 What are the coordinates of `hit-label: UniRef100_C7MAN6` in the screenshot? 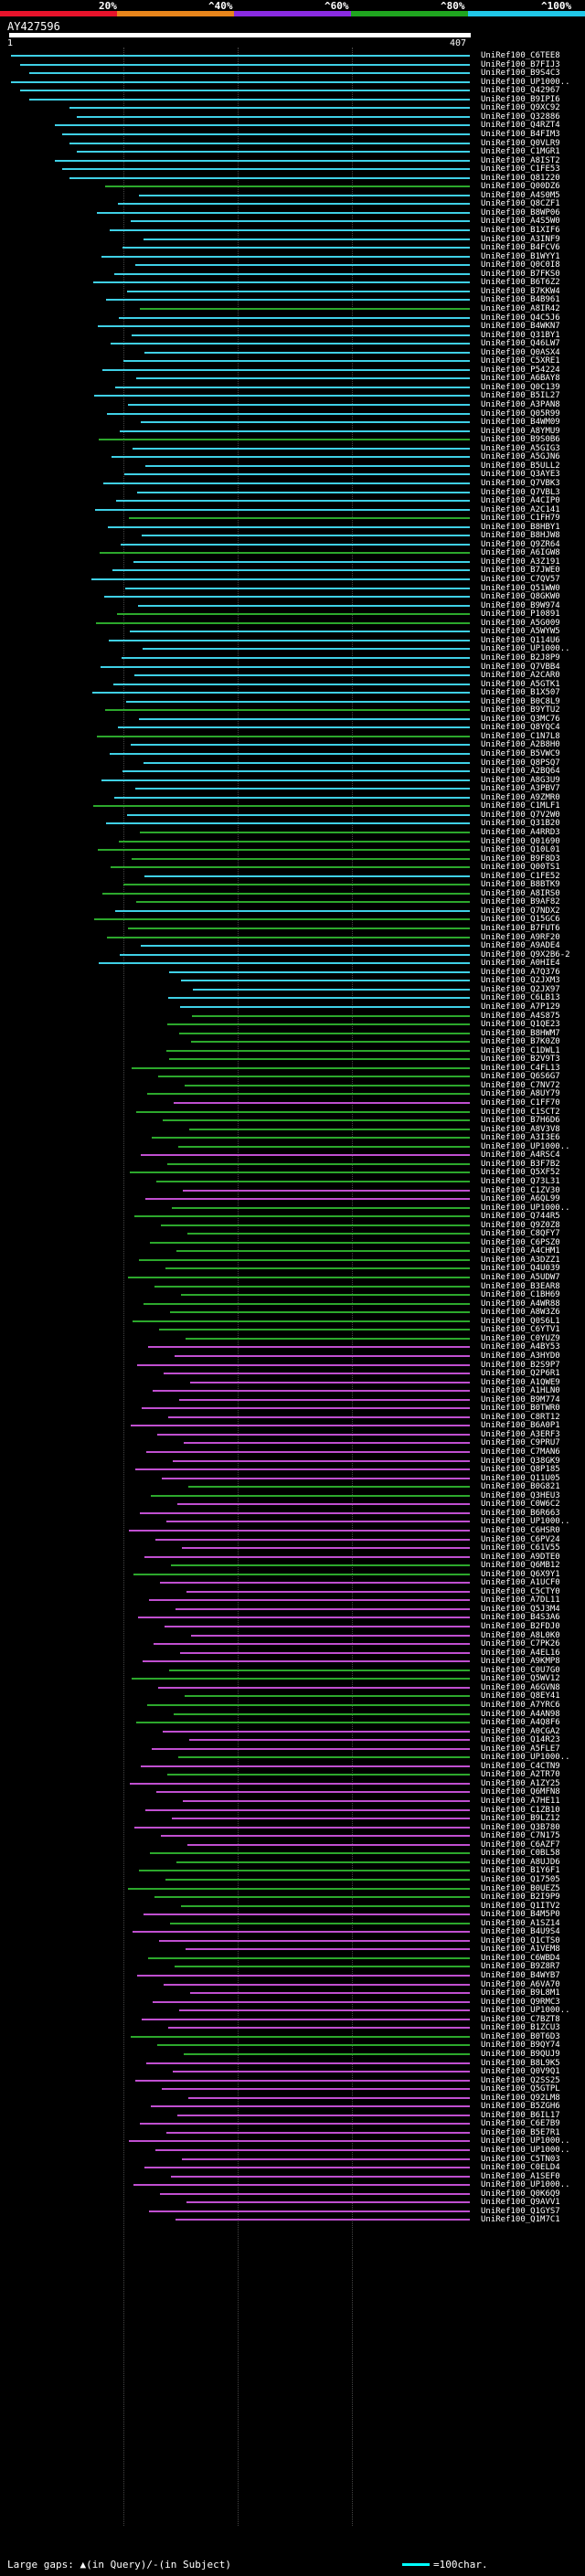 It's located at (520, 1452).